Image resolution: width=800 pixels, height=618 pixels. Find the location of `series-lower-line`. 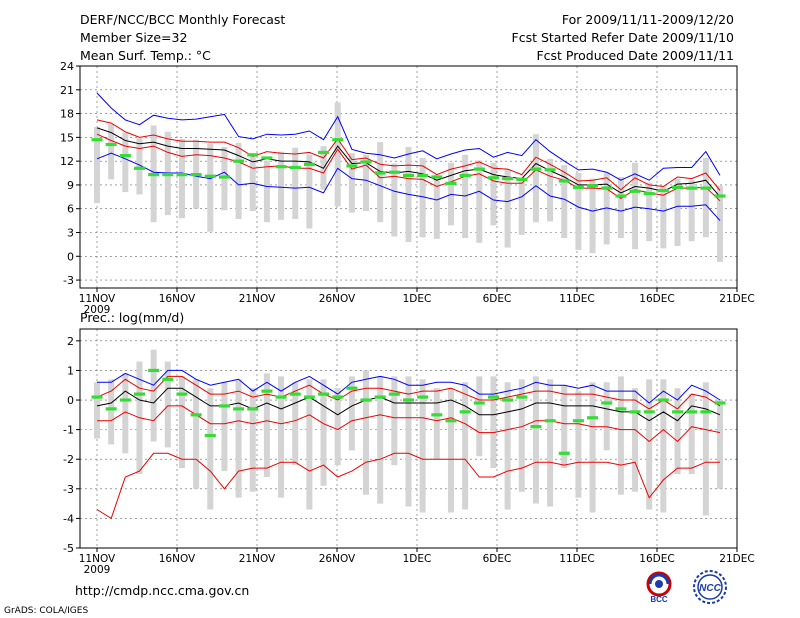

series-lower-line is located at coordinates (409, 424).